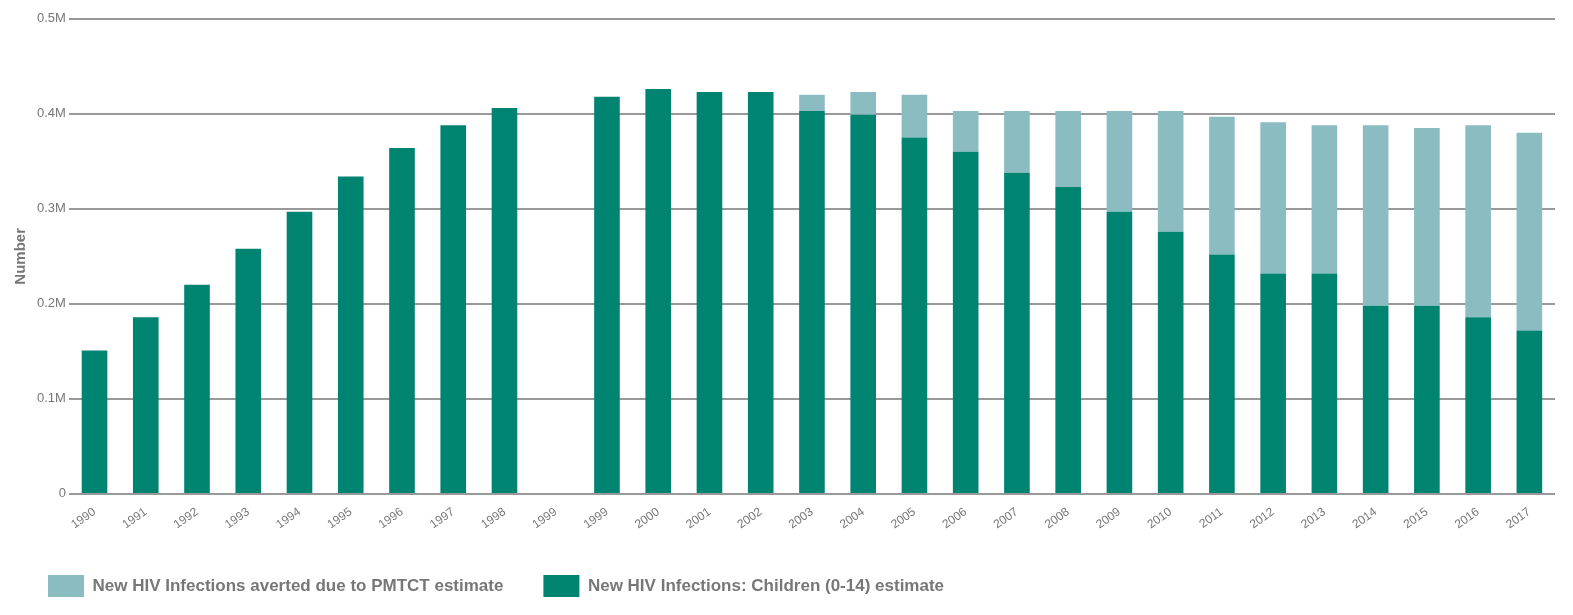 The height and width of the screenshot is (615, 1573). I want to click on x-tick-label: 1991, so click(134, 518).